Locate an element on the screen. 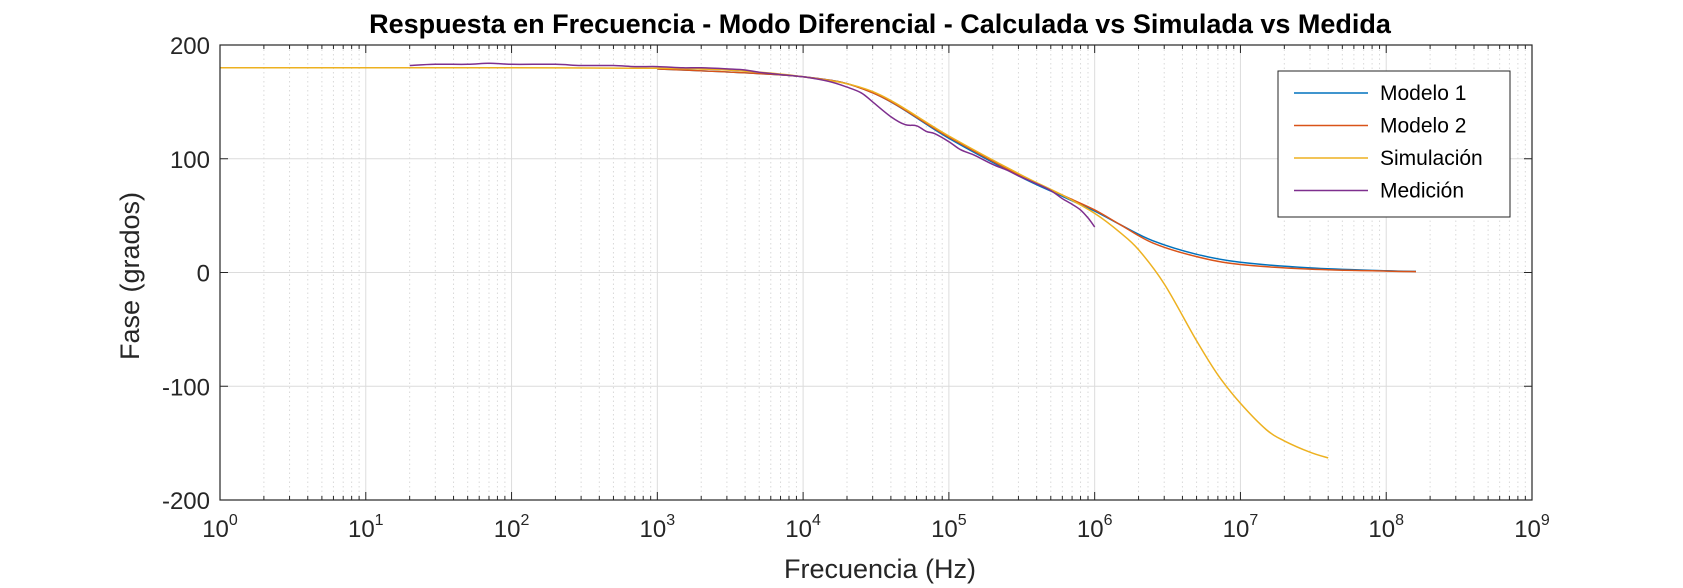  x-tick-exponent: 5 is located at coordinates (962, 520).